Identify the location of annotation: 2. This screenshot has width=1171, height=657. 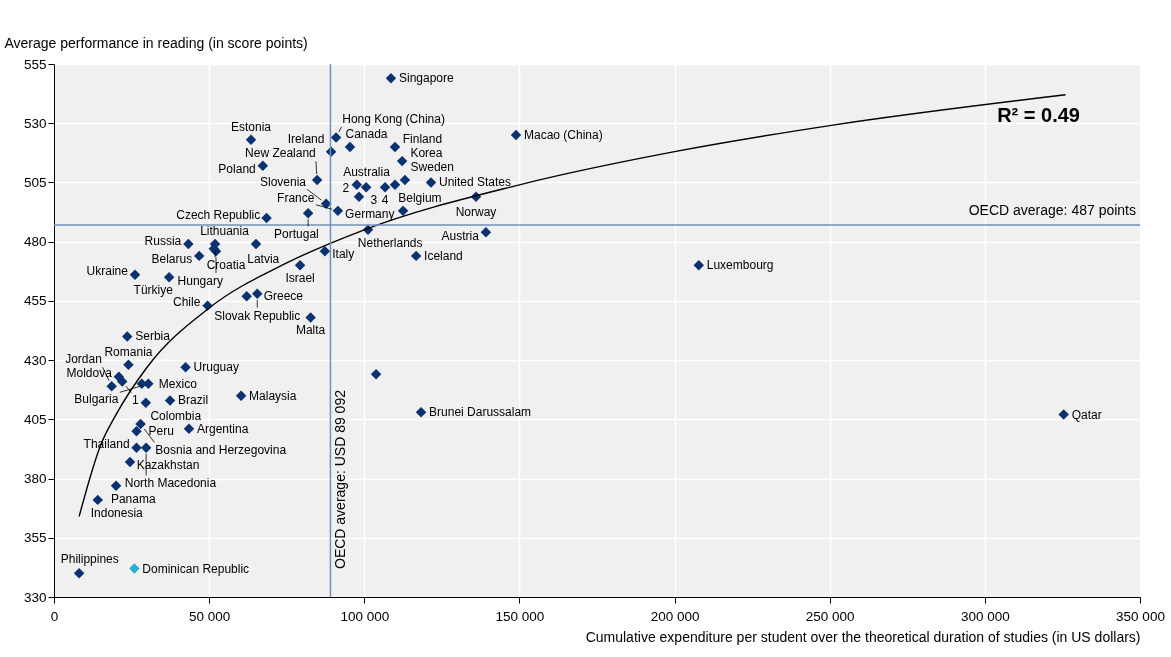
(346, 188).